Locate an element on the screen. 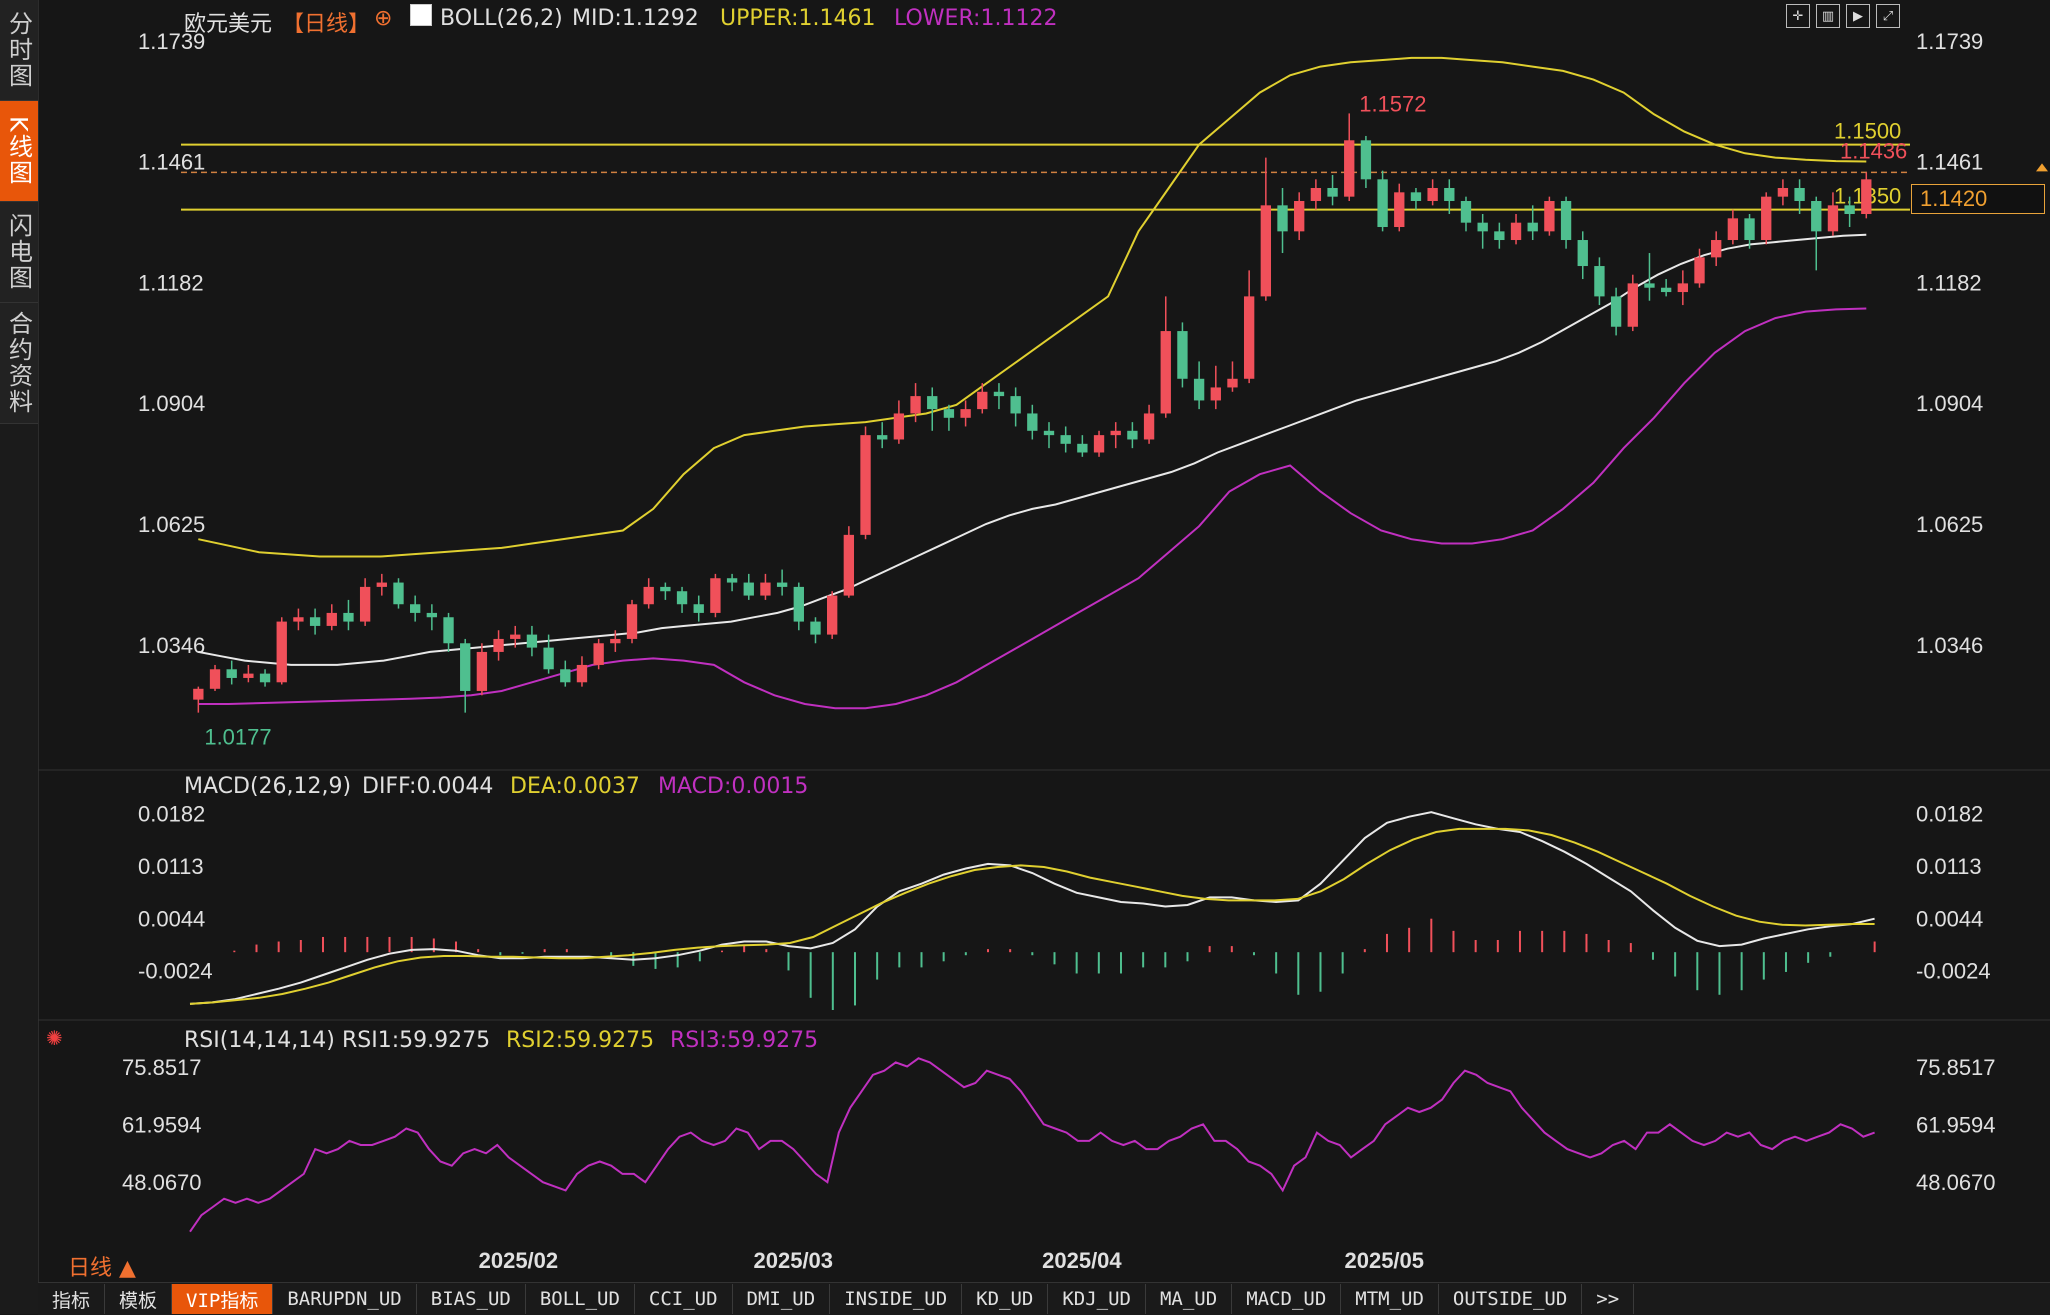 This screenshot has height=1315, width=2050. symbol-title: 欧元美元 is located at coordinates (228, 24).